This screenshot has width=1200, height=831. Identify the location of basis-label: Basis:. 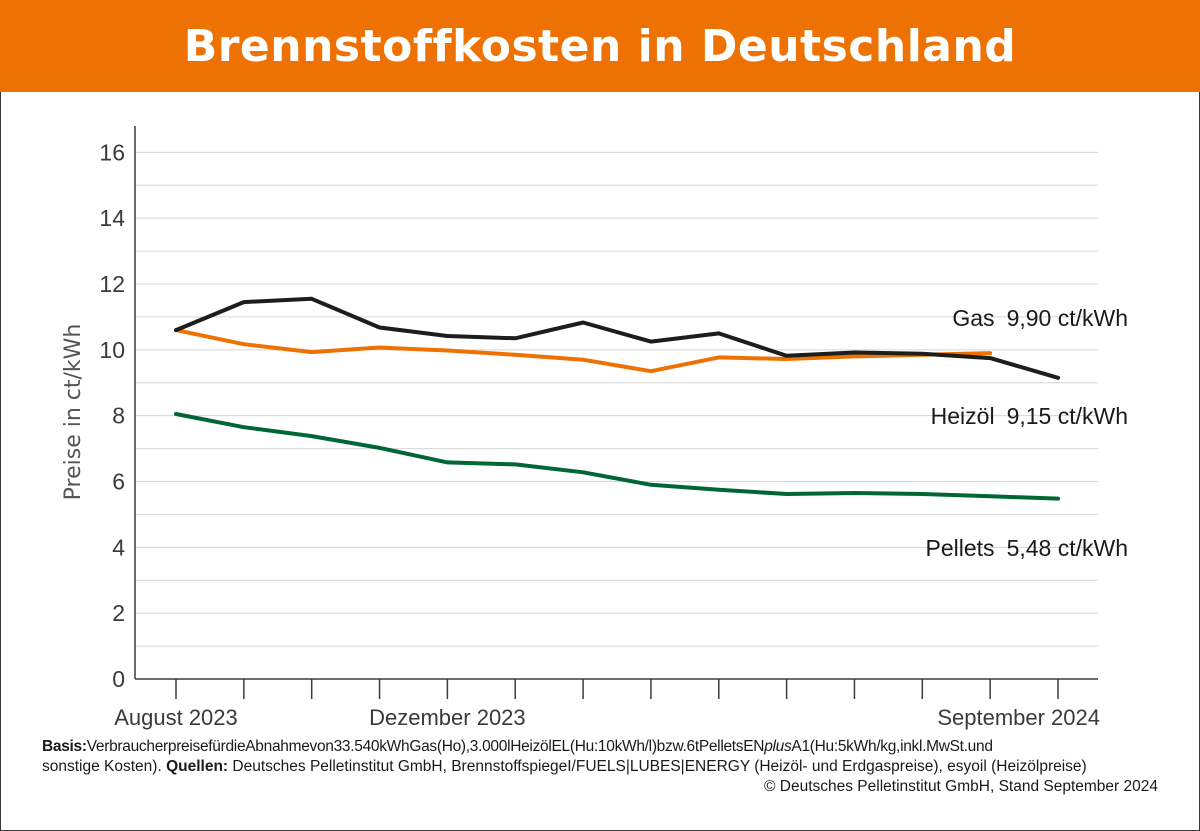
(64, 746).